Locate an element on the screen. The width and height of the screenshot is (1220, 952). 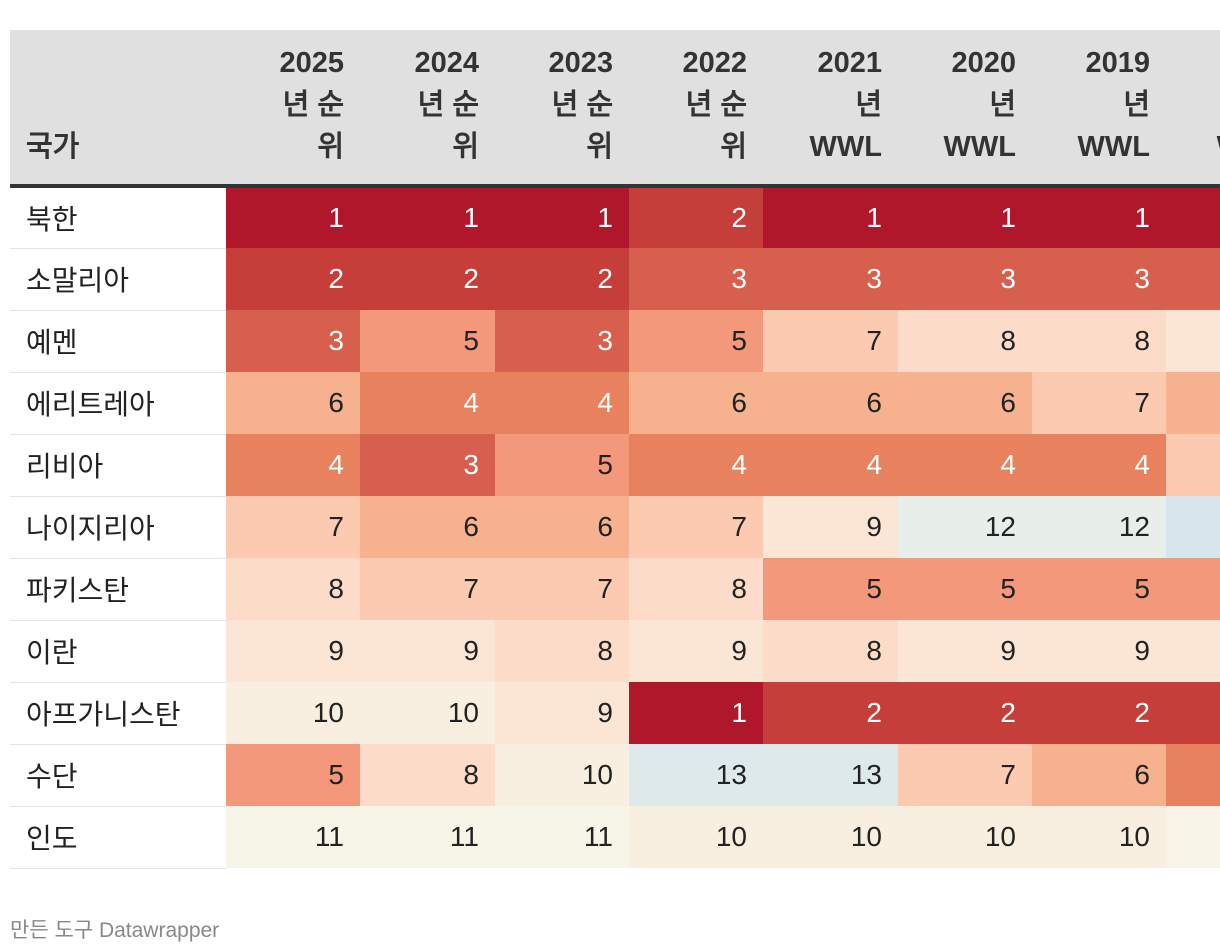
country-cell: 소말리아 is located at coordinates (118, 279).